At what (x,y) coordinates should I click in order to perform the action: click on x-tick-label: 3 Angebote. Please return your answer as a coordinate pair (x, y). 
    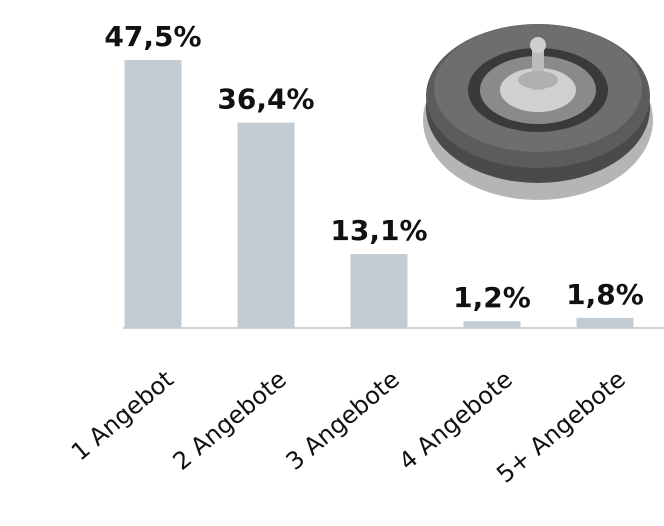
    Looking at the image, I should click on (343, 420).